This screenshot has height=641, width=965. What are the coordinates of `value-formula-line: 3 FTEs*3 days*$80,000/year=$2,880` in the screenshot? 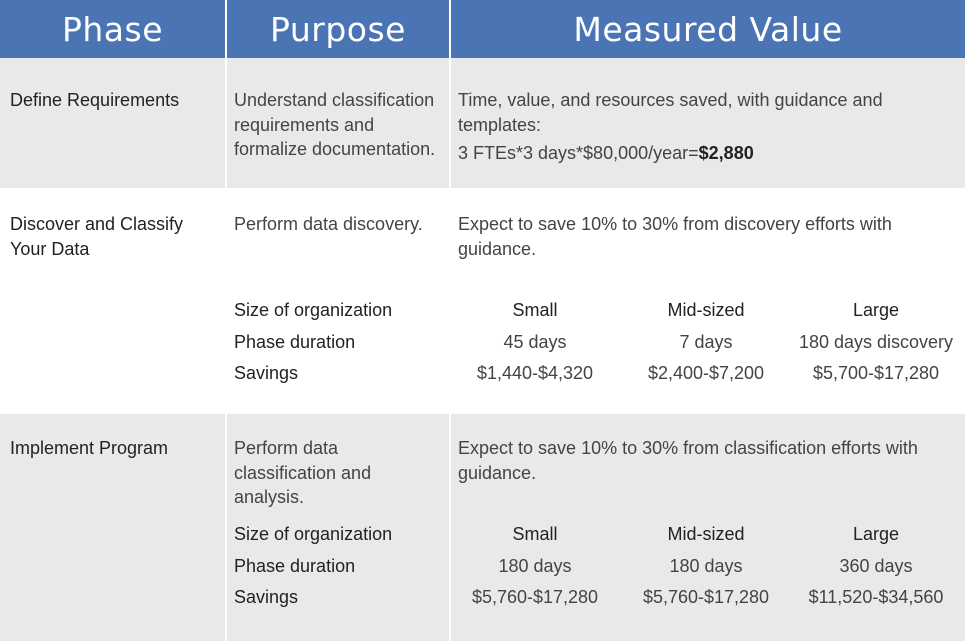 It's located at (708, 153).